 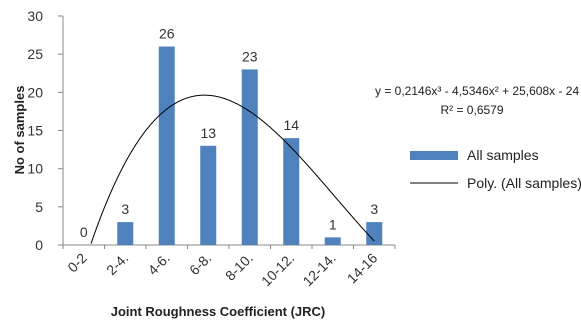 What do you see at coordinates (77, 263) in the screenshot?
I see `x-tick-label: 0-2` at bounding box center [77, 263].